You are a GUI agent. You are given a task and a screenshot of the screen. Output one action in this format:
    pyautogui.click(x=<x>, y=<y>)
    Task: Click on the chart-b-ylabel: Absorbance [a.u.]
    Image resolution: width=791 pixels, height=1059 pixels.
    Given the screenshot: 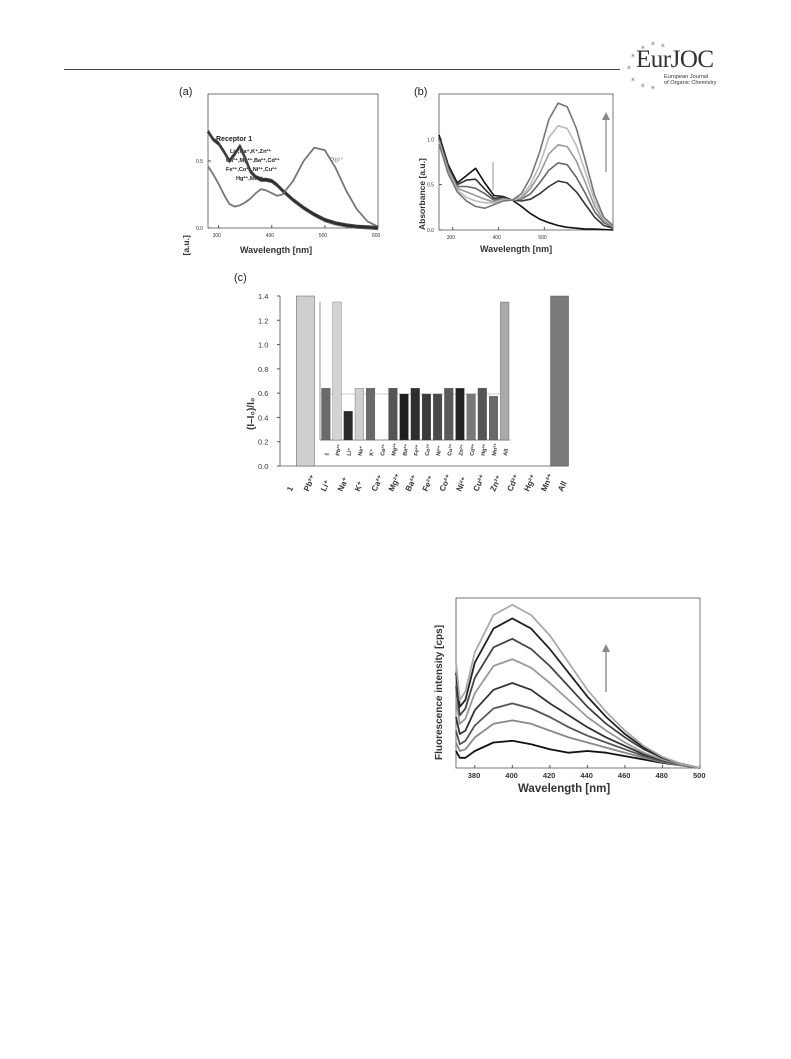 What is the action you would take?
    pyautogui.click(x=422, y=194)
    